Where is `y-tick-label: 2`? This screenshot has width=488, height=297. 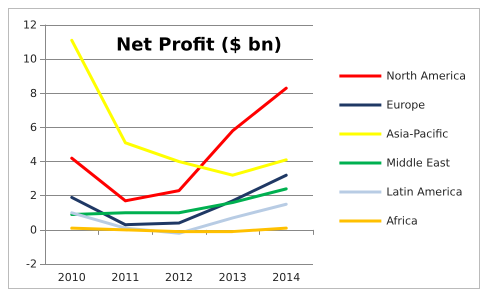
y-tick-label: 2 is located at coordinates (33, 195).